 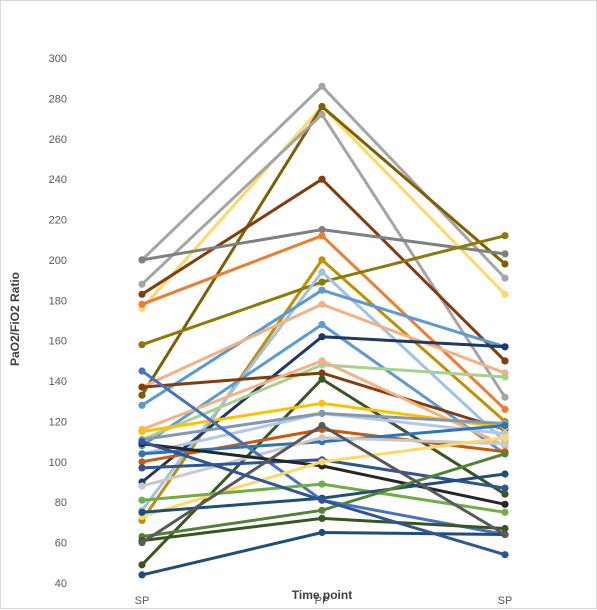 I want to click on y-tick-label: 100, so click(x=58, y=463).